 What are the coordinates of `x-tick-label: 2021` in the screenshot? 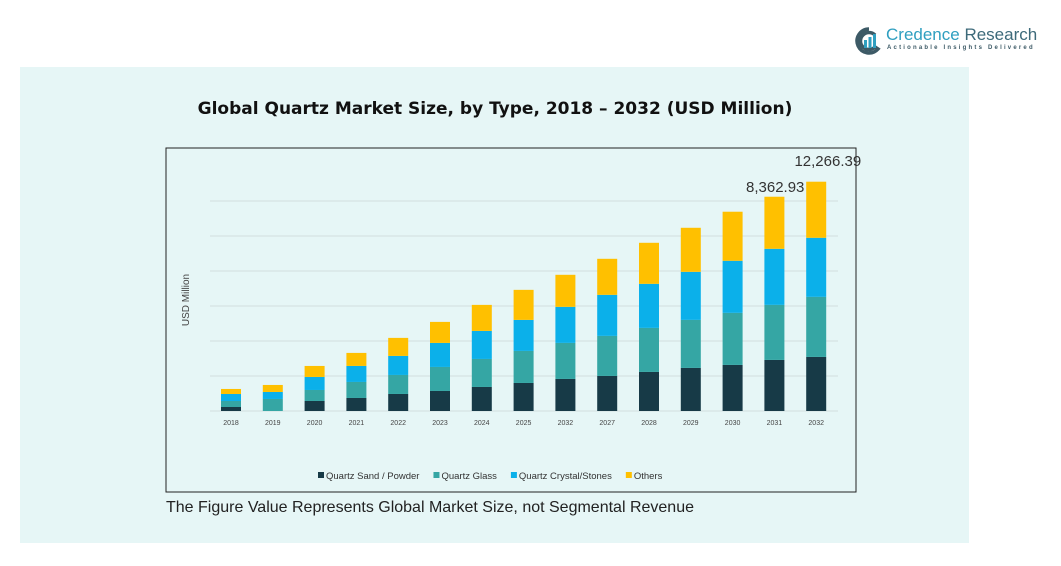 It's located at (357, 423).